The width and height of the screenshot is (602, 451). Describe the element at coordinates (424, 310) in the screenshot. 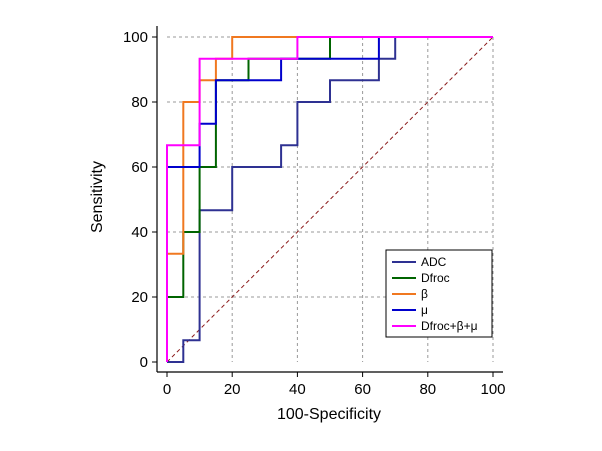

I see `legend-label: μ` at that location.